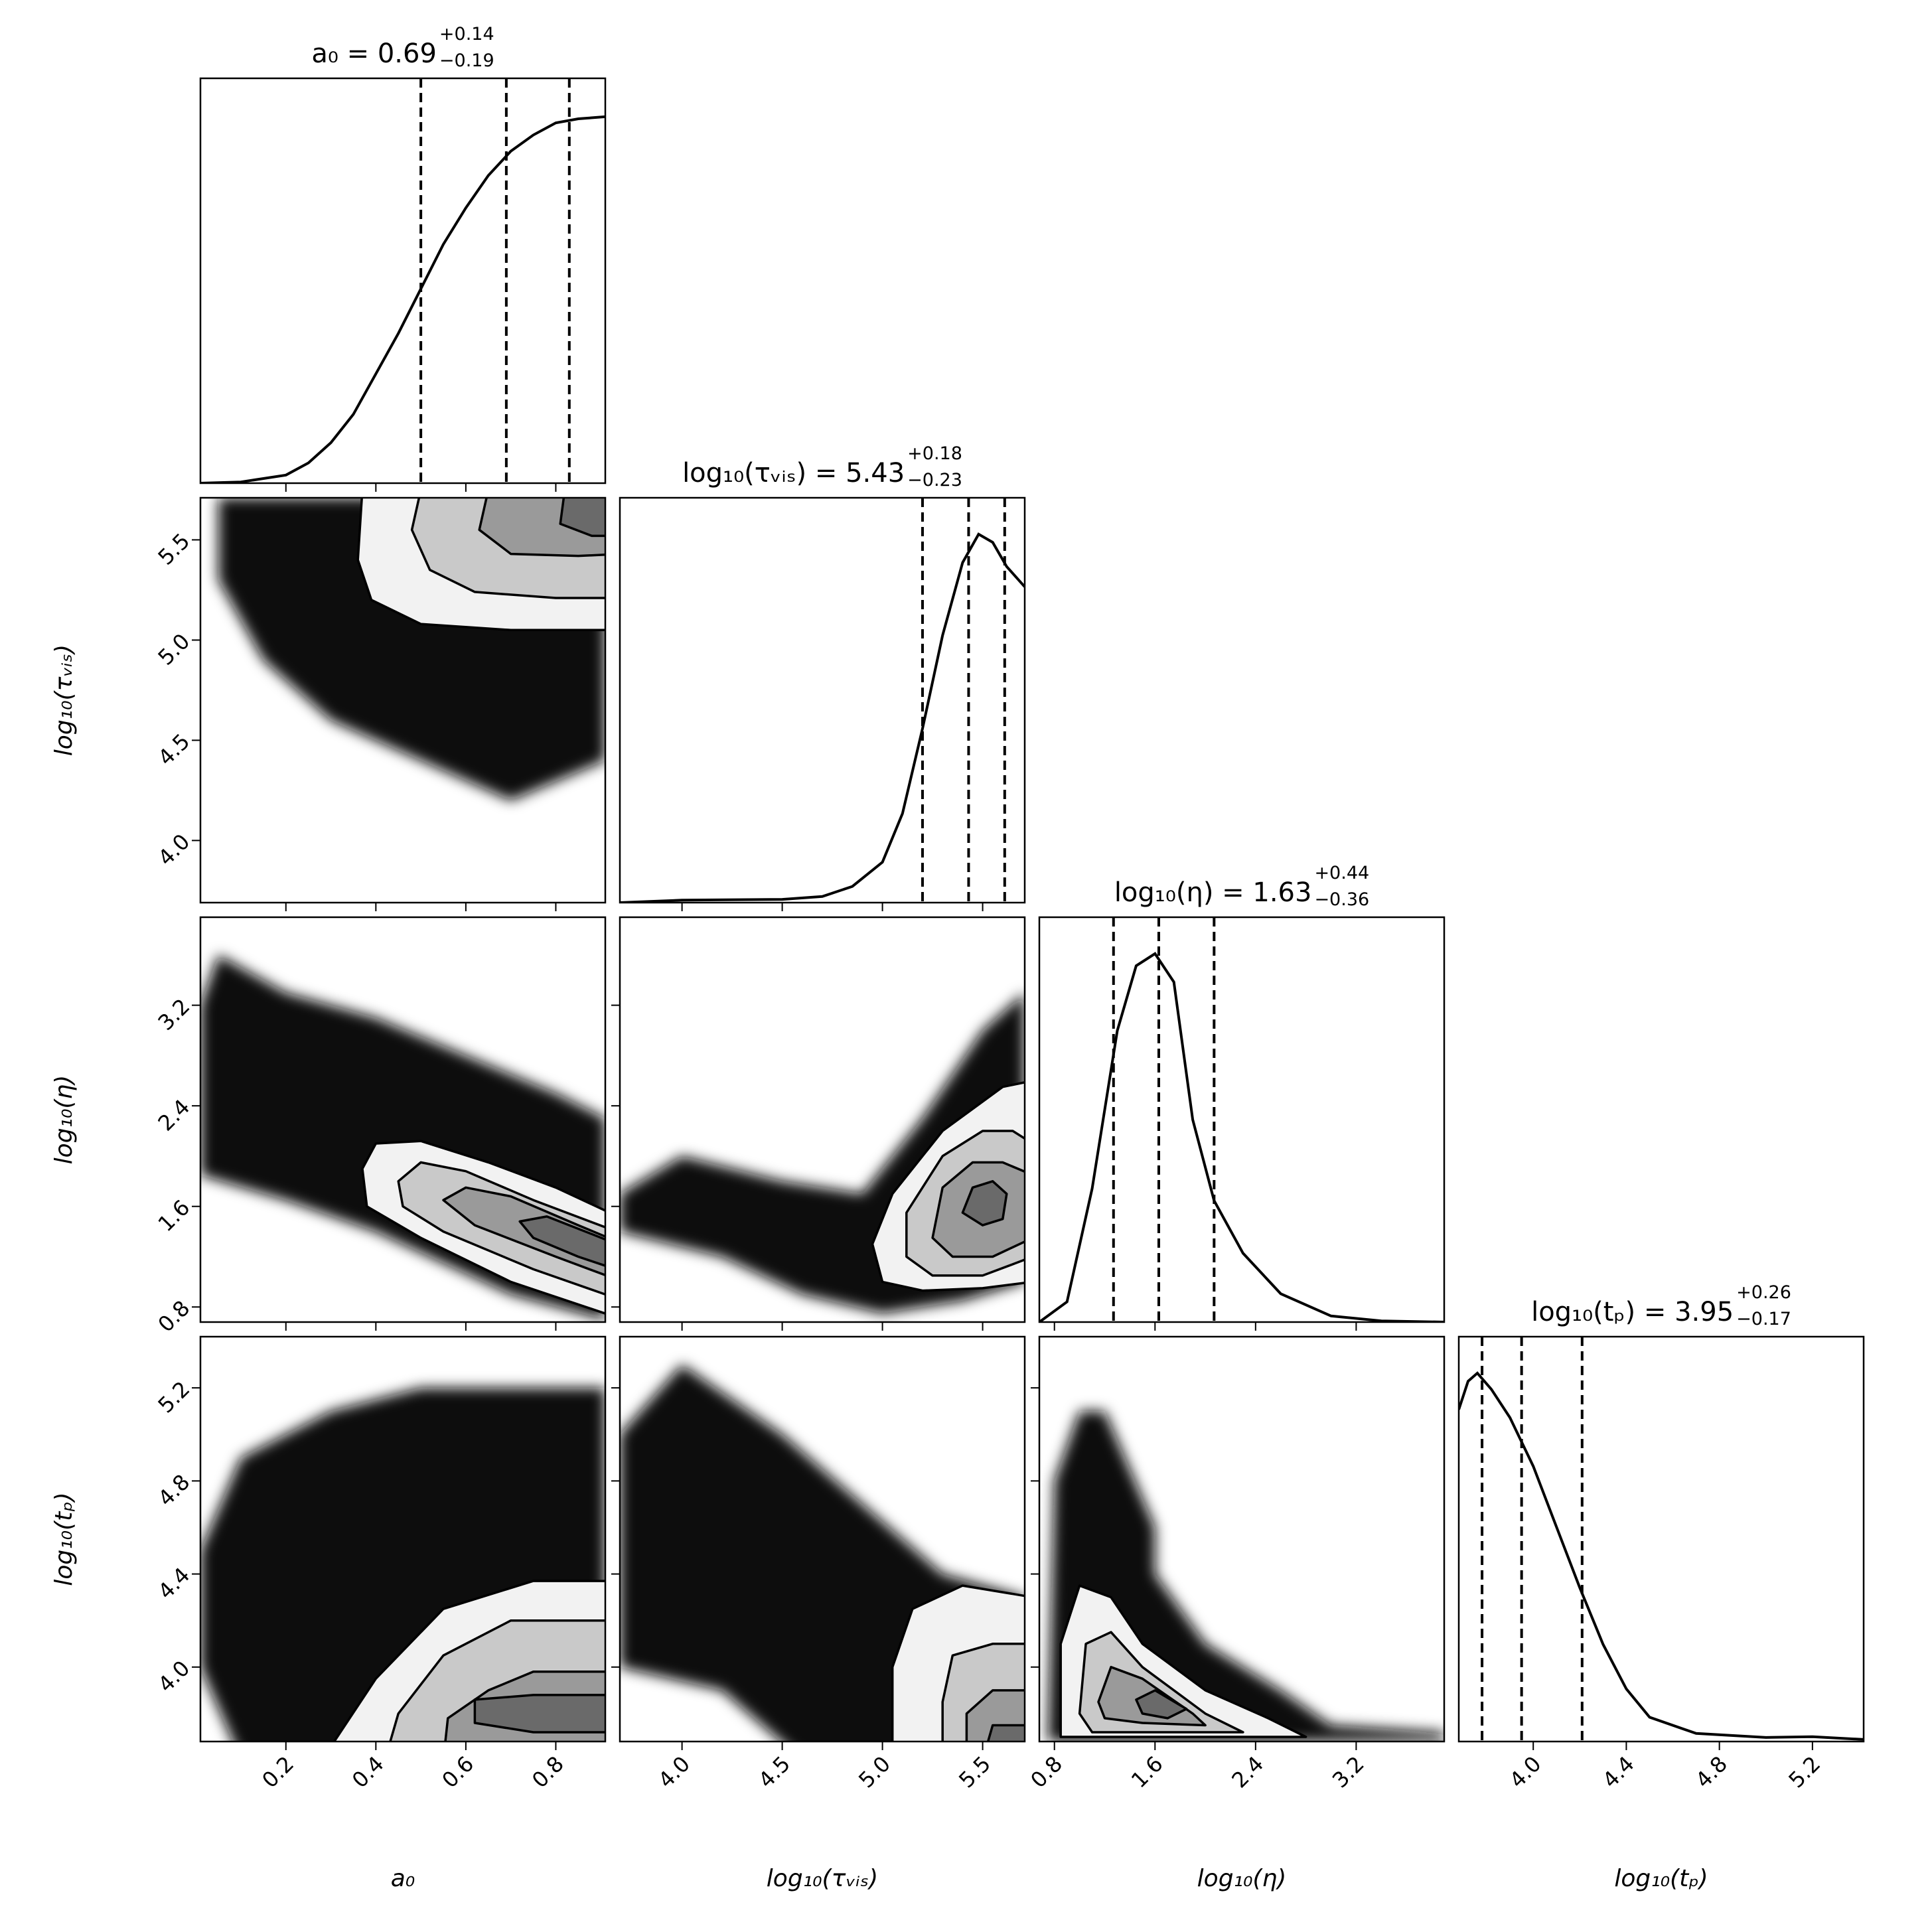 This screenshot has height=1932, width=1932. Describe the element at coordinates (64, 700) in the screenshot. I see `y-axis-label: log₁₀(τᵥᵢₛ)` at that location.